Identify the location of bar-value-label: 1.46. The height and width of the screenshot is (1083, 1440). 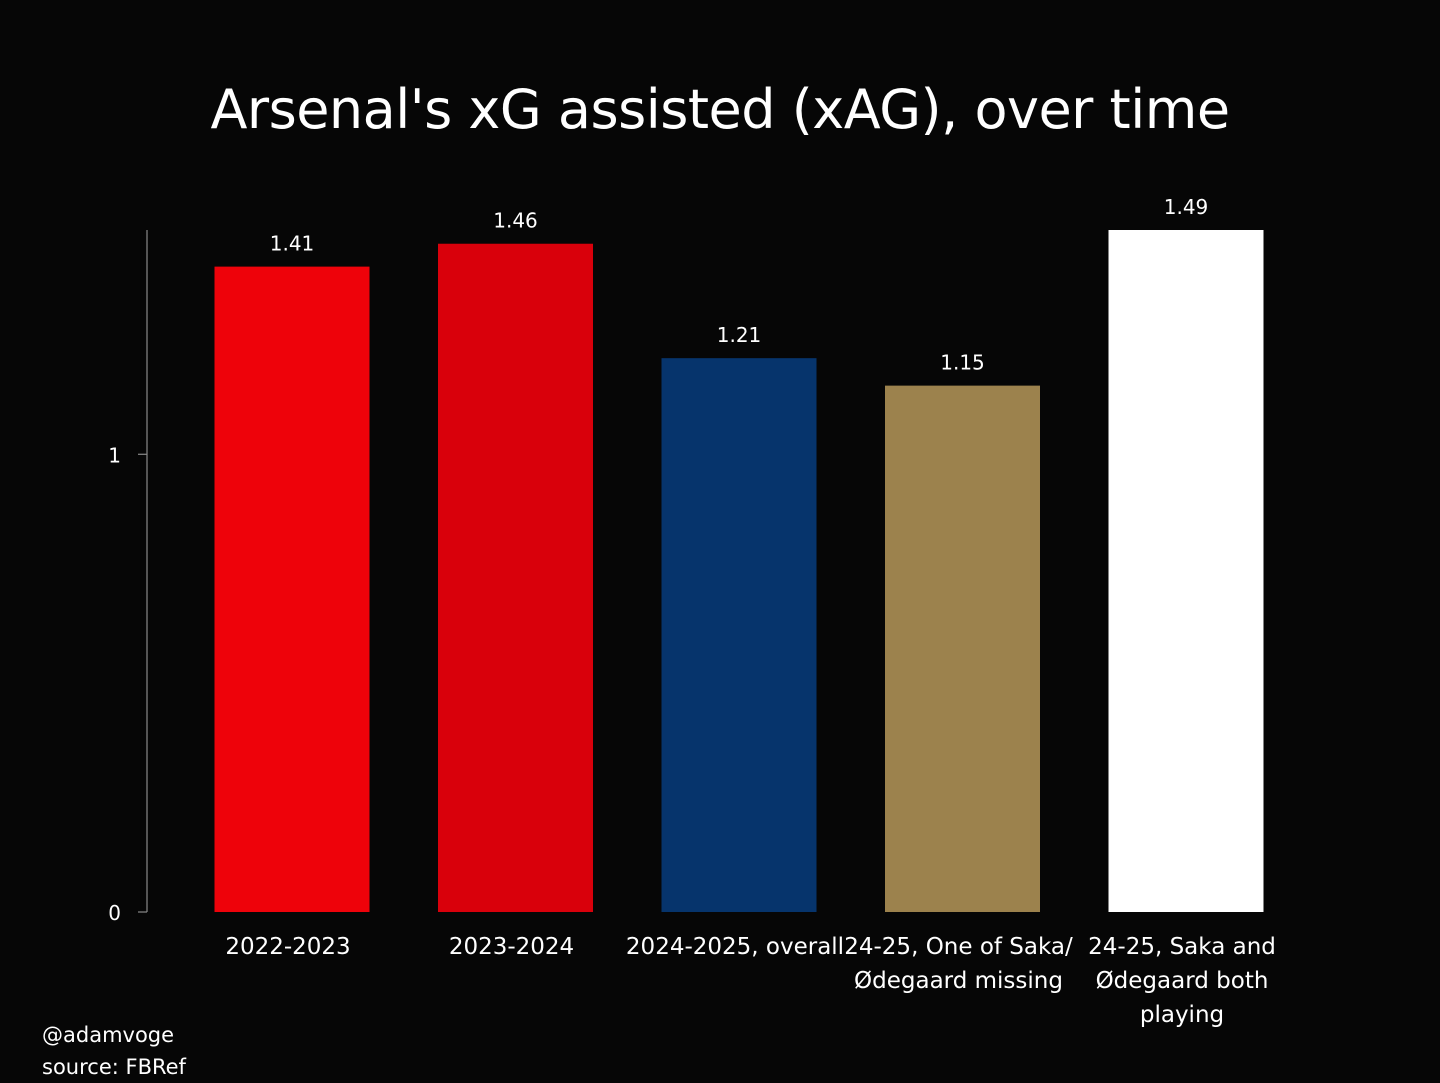
(515, 221).